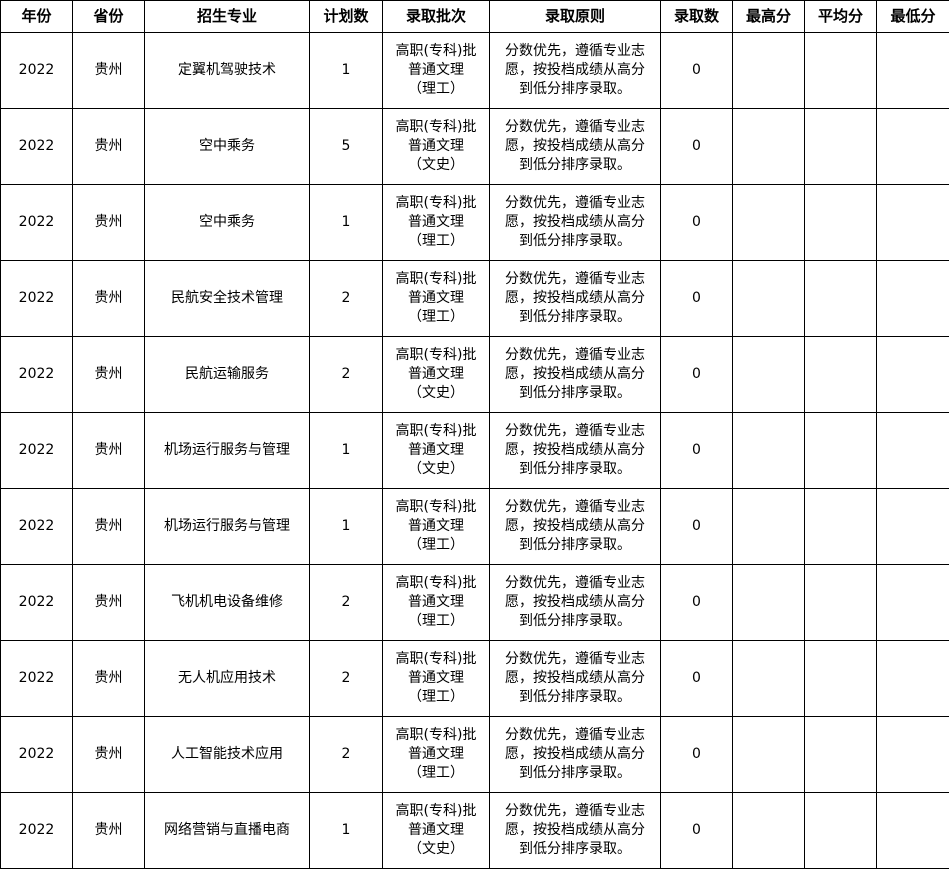 The height and width of the screenshot is (869, 949). I want to click on column-header-major: 招生专业, so click(227, 16).